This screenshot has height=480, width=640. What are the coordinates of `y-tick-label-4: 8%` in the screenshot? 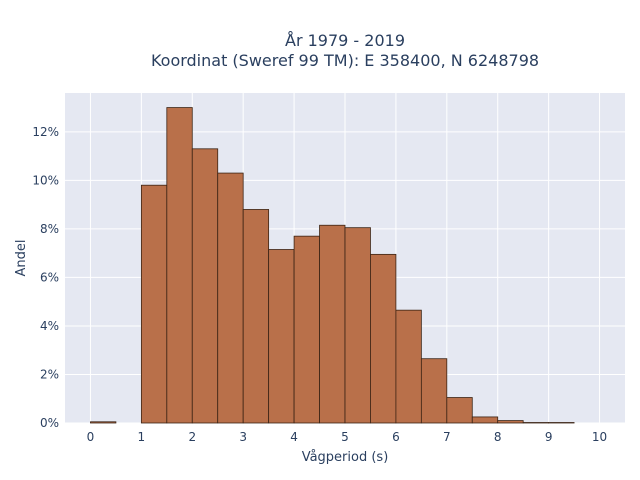 It's located at (49, 229).